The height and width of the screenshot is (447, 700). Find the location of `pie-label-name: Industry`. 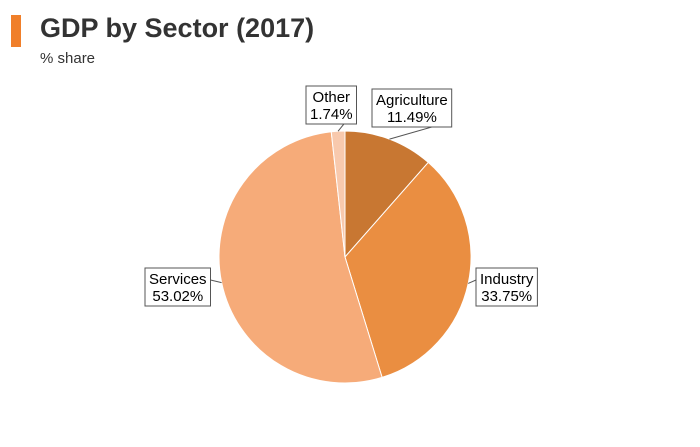

pie-label-name: Industry is located at coordinates (507, 279).